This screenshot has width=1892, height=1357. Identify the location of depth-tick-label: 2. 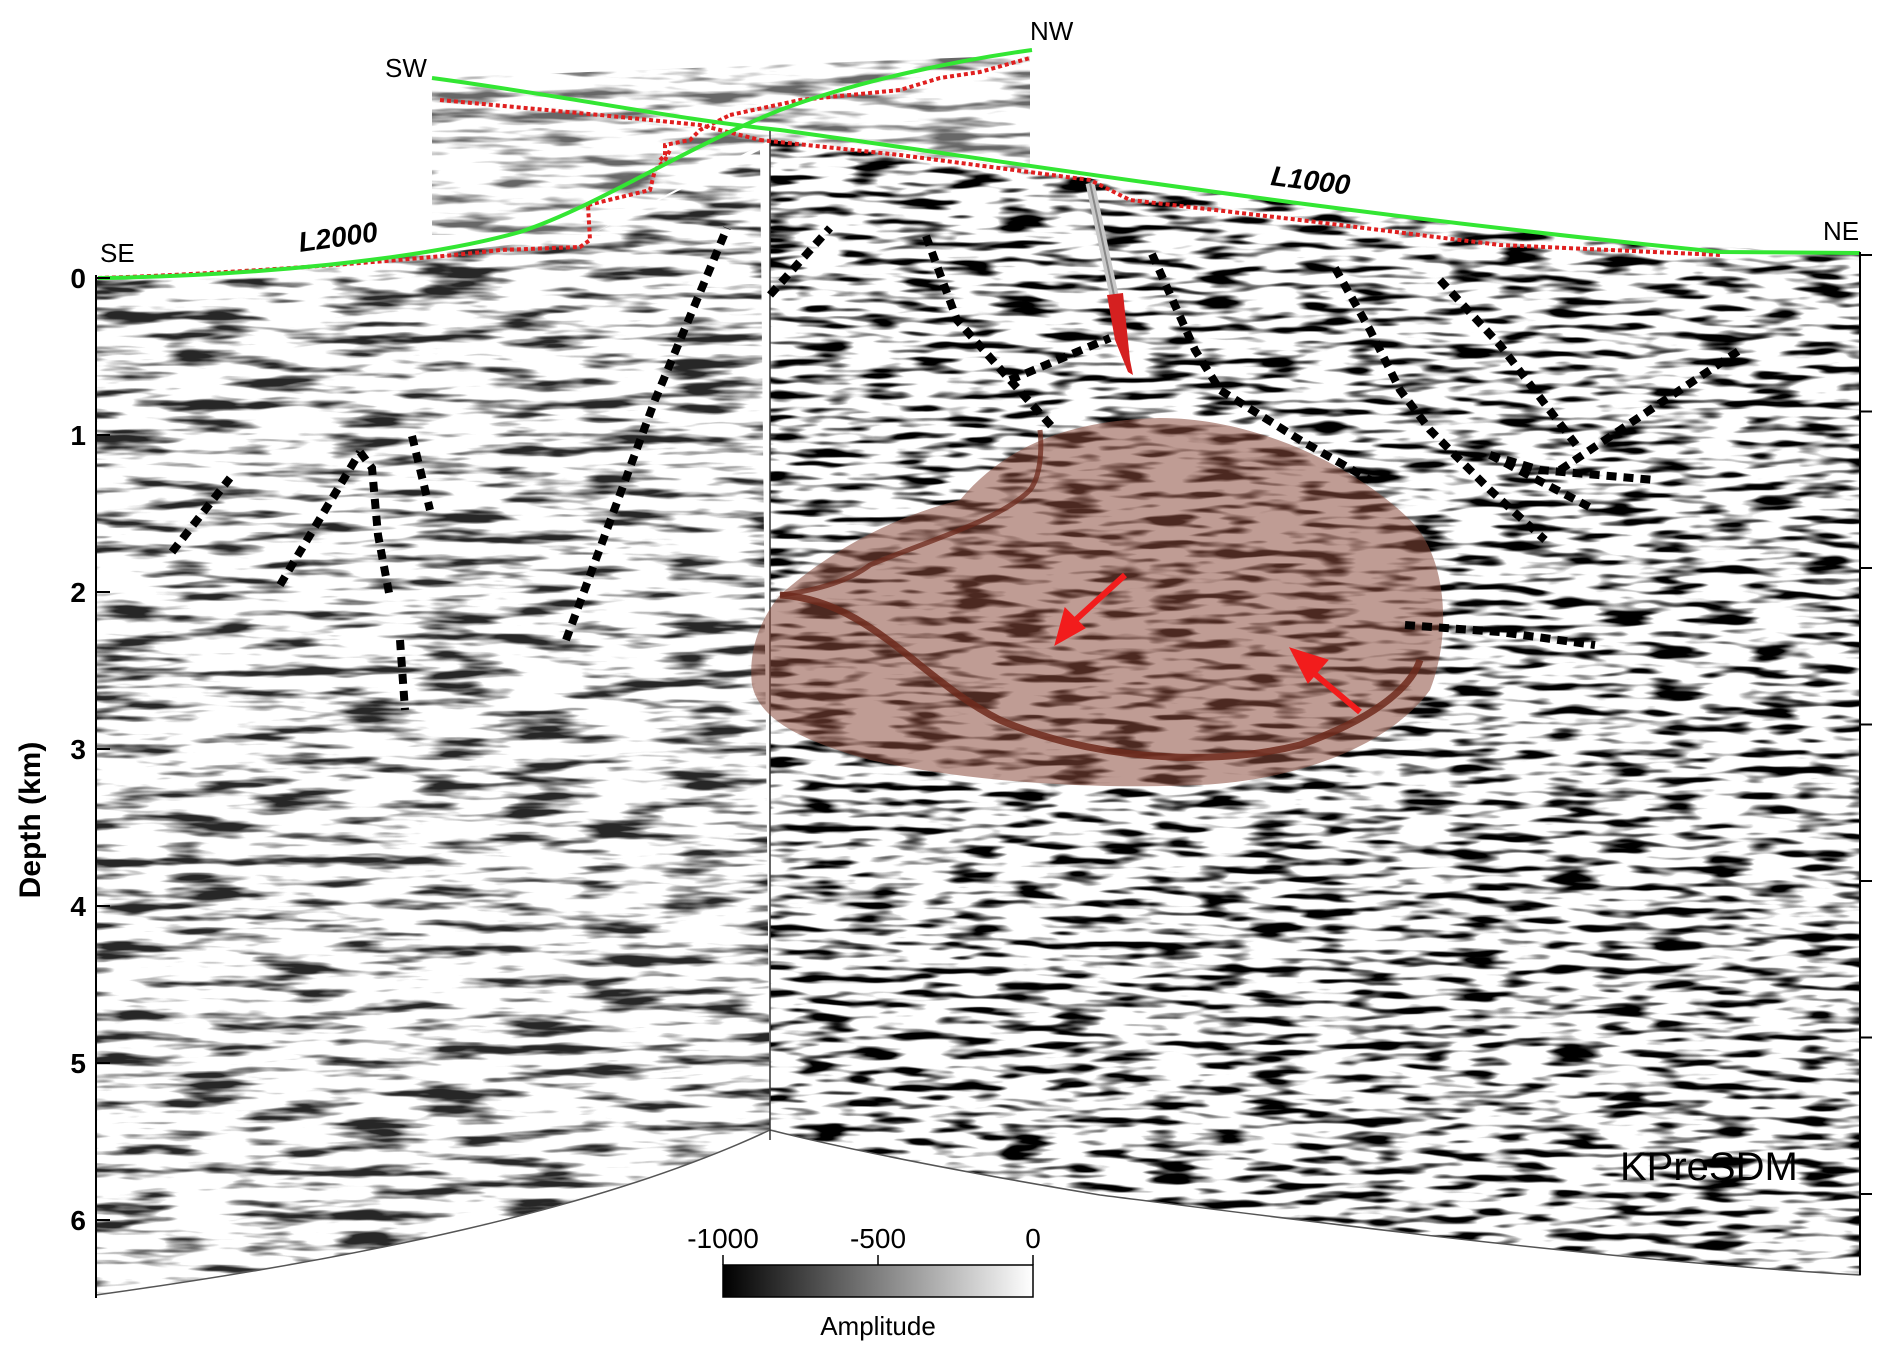
(78, 592).